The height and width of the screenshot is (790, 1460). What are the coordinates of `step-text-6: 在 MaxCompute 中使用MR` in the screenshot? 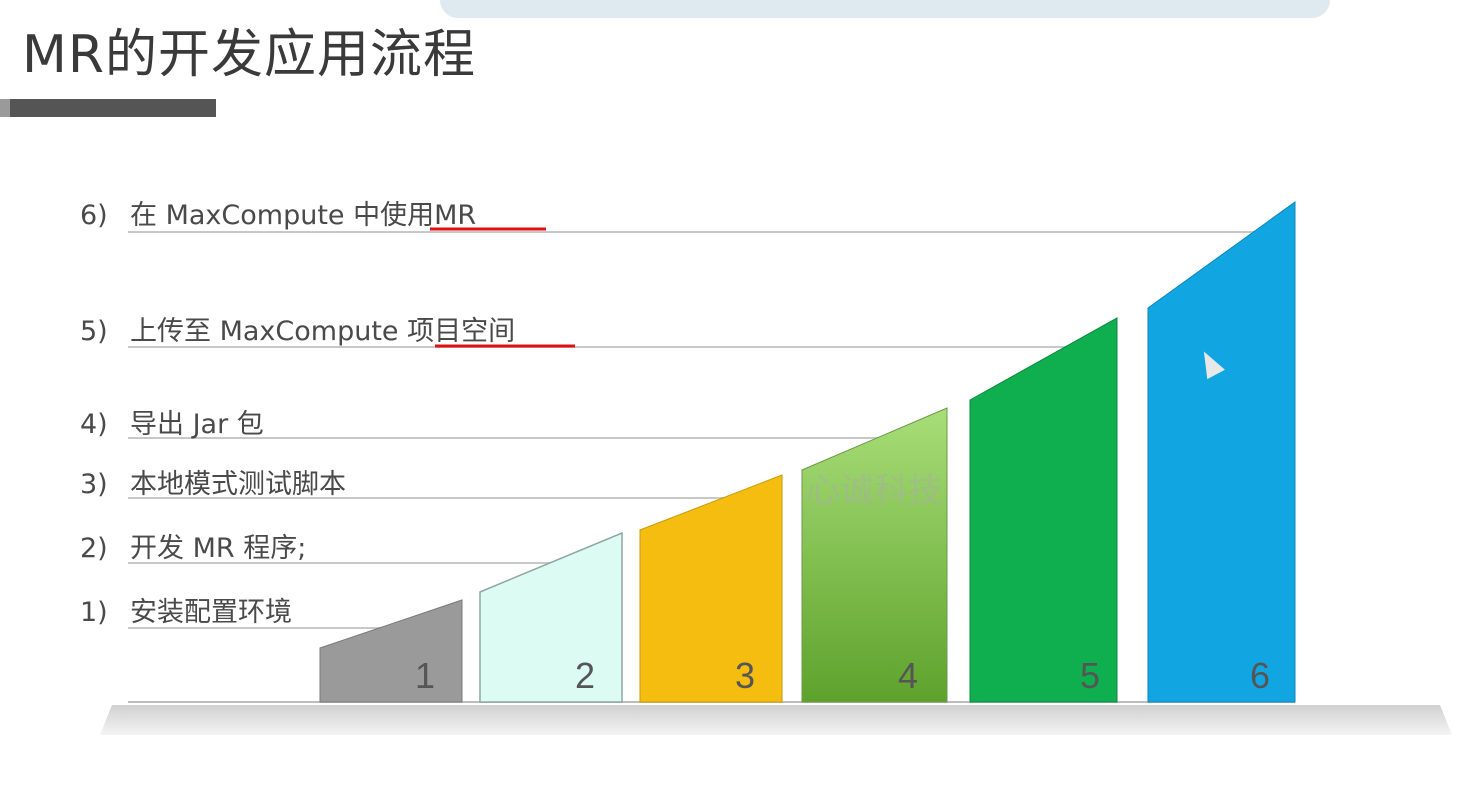 It's located at (303, 215).